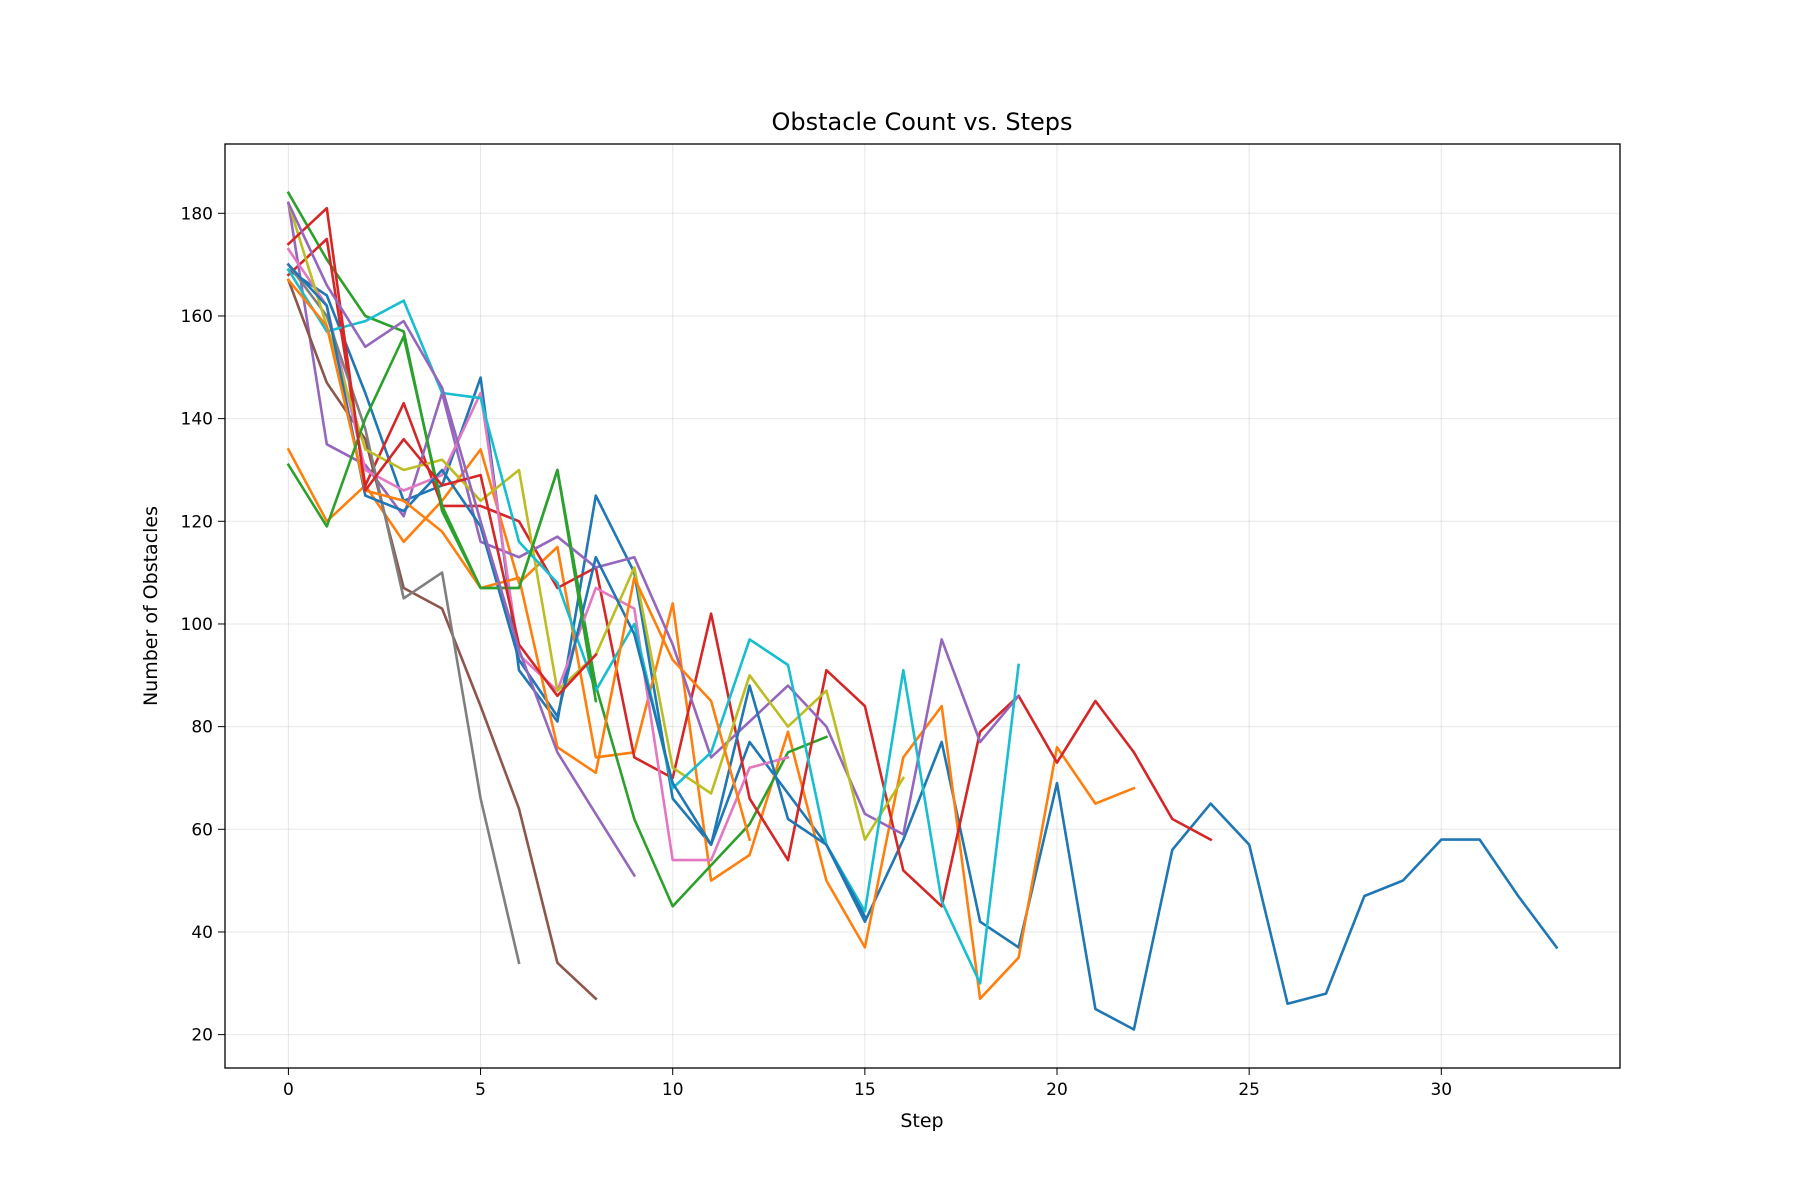 Image resolution: width=1800 pixels, height=1200 pixels. What do you see at coordinates (197, 420) in the screenshot?
I see `y-tick-label: 140` at bounding box center [197, 420].